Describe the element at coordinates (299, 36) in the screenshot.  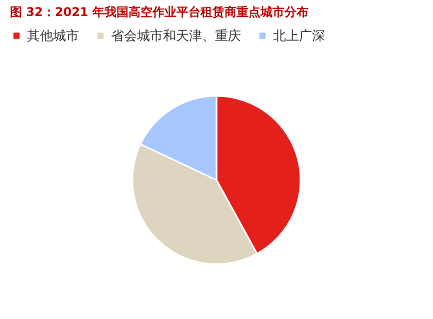
I see `legend-label: 北上广深` at that location.